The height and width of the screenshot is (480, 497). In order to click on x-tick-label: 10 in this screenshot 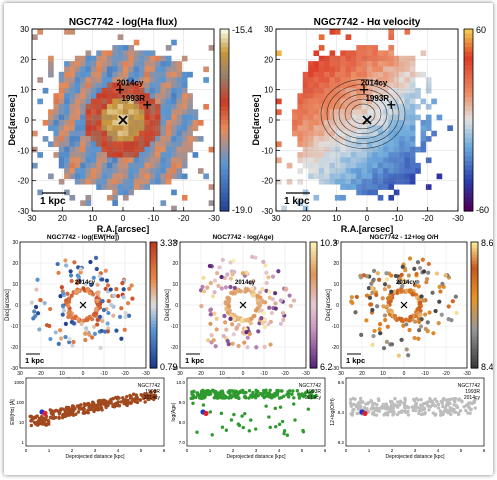, I will do `click(383, 374)`.